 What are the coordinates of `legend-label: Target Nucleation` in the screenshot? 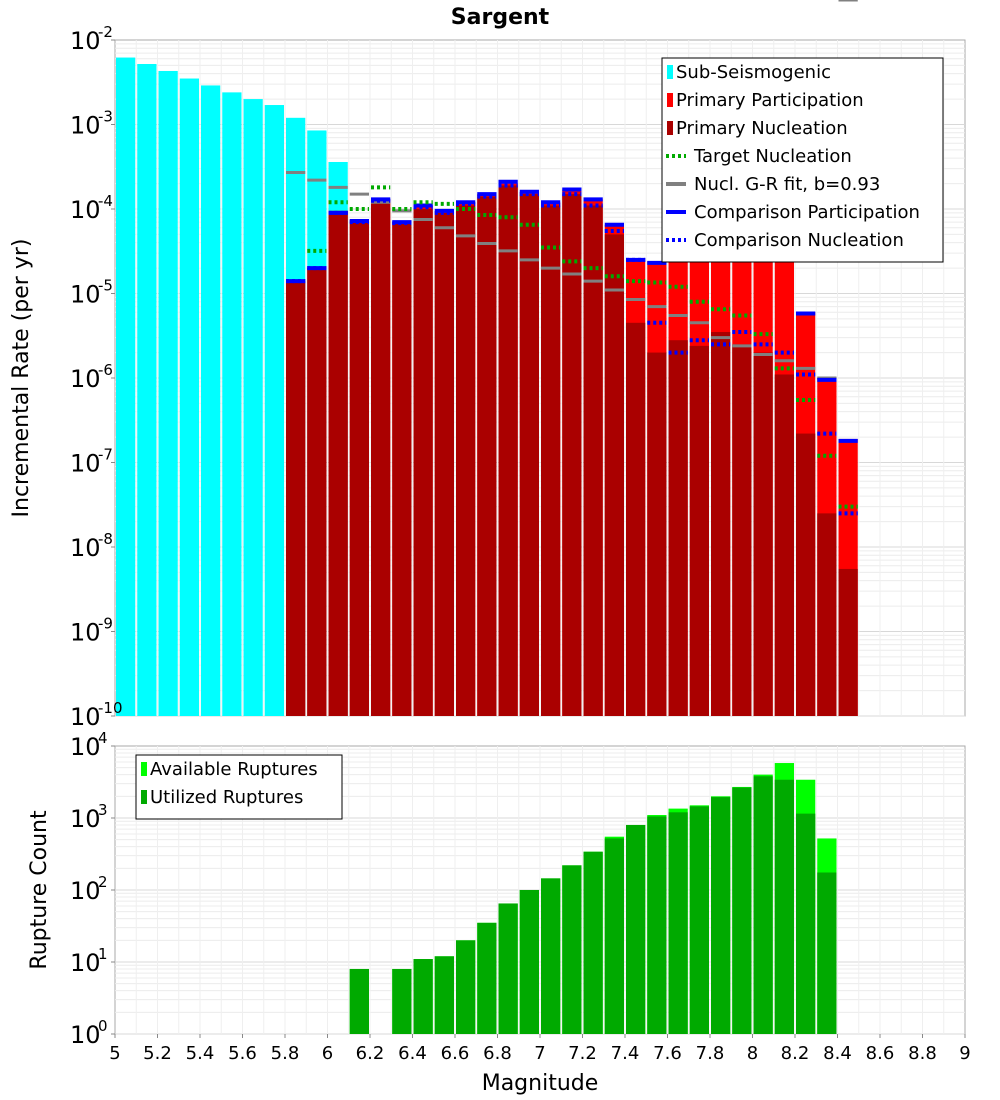 It's located at (772, 156).